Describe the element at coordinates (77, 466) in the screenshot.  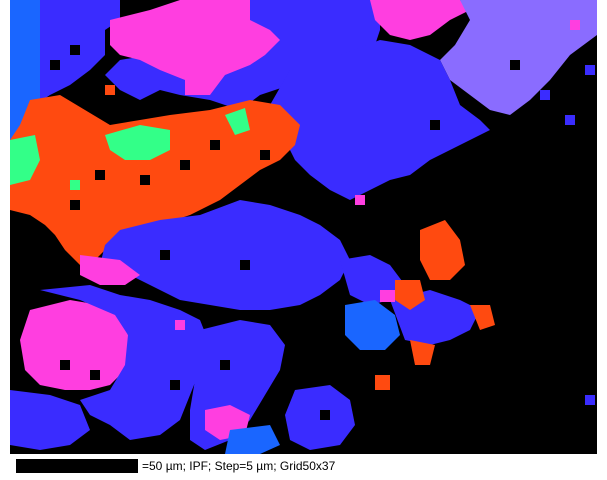
I see `scale-bar` at that location.